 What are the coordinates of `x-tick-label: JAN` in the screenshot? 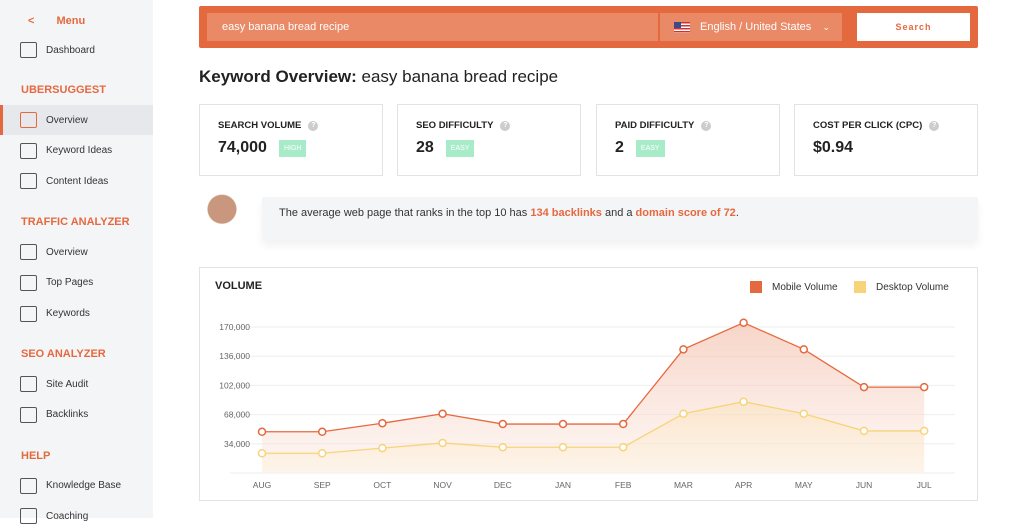 It's located at (563, 485).